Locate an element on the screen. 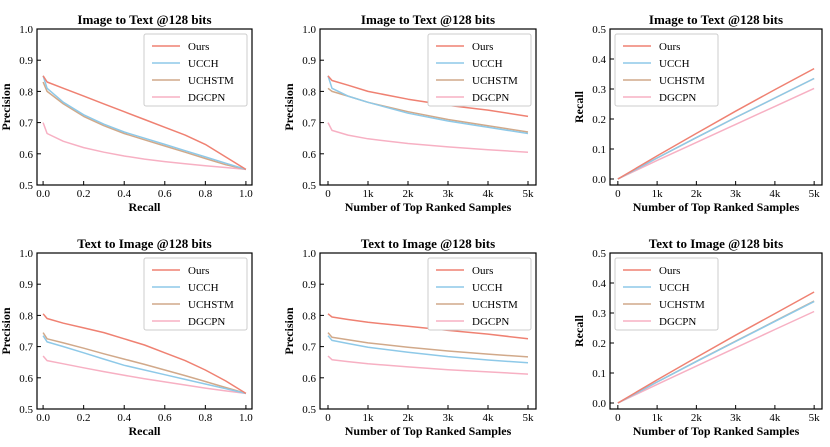 The height and width of the screenshot is (447, 830). x-axis-label: Recall is located at coordinates (145, 431).